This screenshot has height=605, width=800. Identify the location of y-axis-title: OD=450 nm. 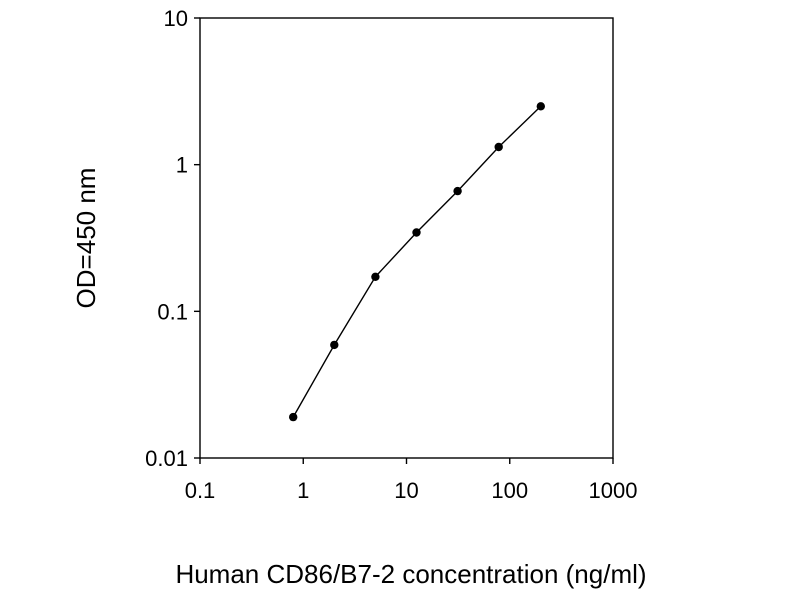
(86, 238).